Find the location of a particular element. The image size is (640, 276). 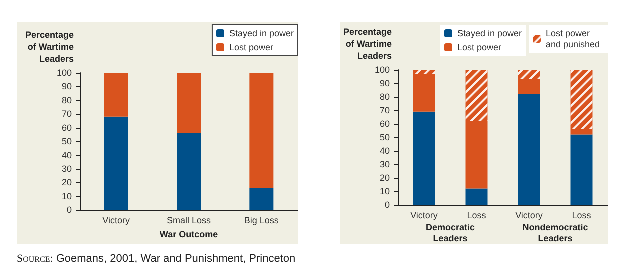

text: Democratic Leaders is located at coordinates (451, 233).